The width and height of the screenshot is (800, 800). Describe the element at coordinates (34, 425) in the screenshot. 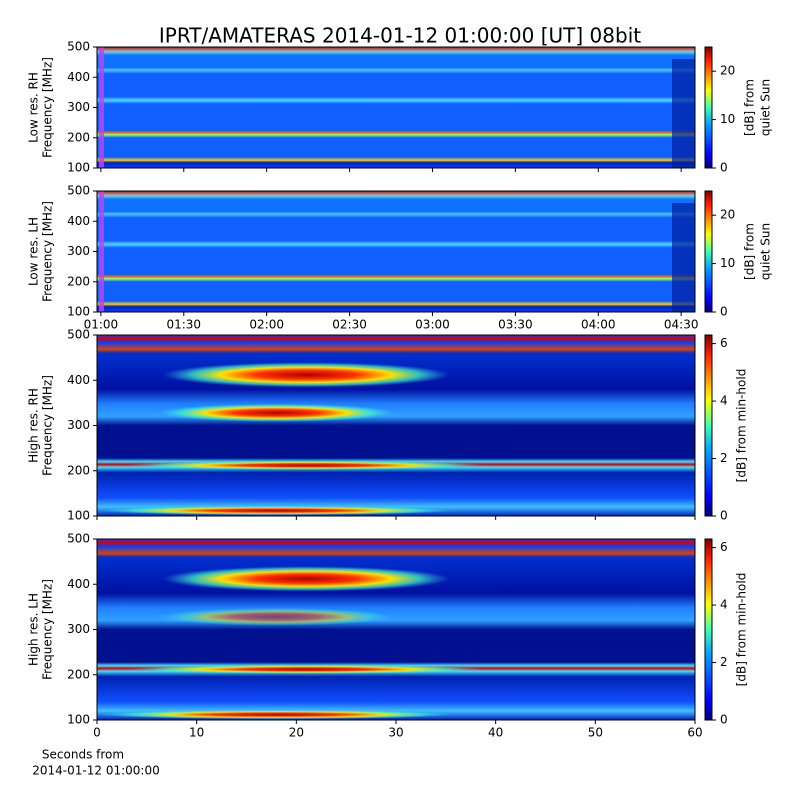

I see `y-axis-label: High res. RH` at that location.